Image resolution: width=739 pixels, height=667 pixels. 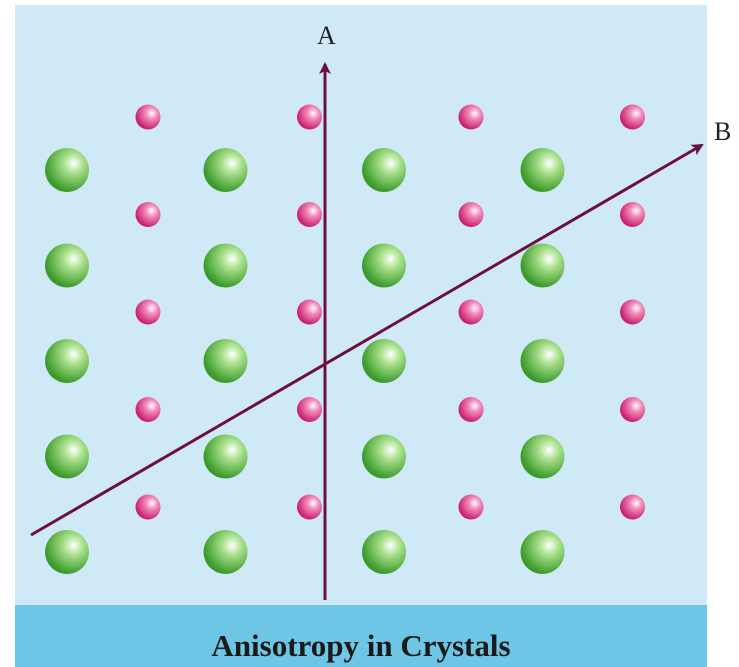 I want to click on figure-caption: Anisotropy in Crystals, so click(x=361, y=645).